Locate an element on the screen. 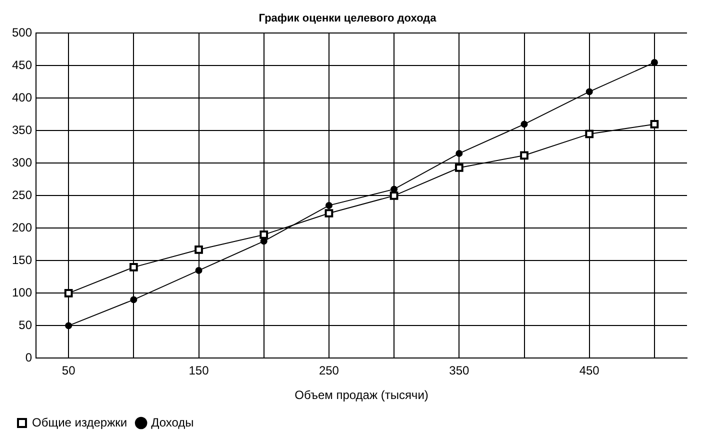 The width and height of the screenshot is (703, 447). y-tick-label: 400 is located at coordinates (22, 97).